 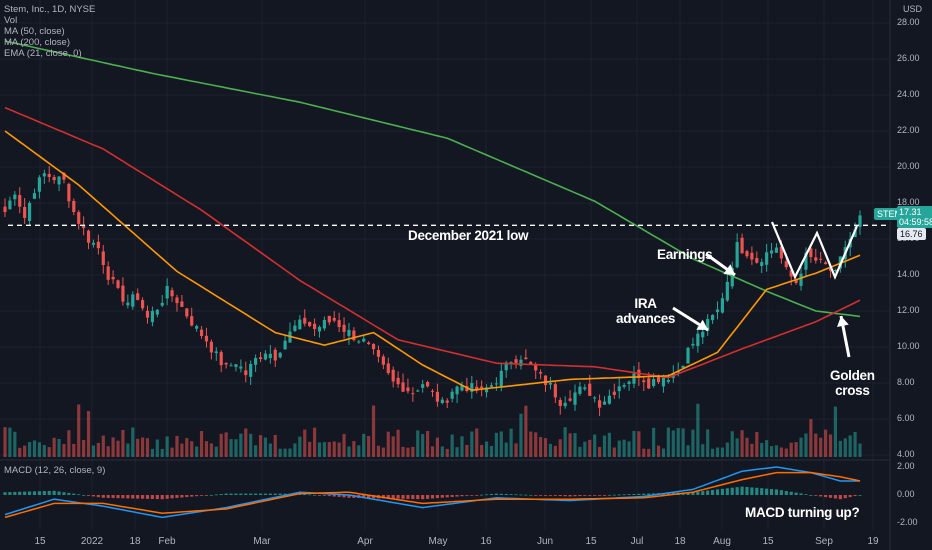 I want to click on legend-ma50: MA (50, close), so click(x=34, y=31).